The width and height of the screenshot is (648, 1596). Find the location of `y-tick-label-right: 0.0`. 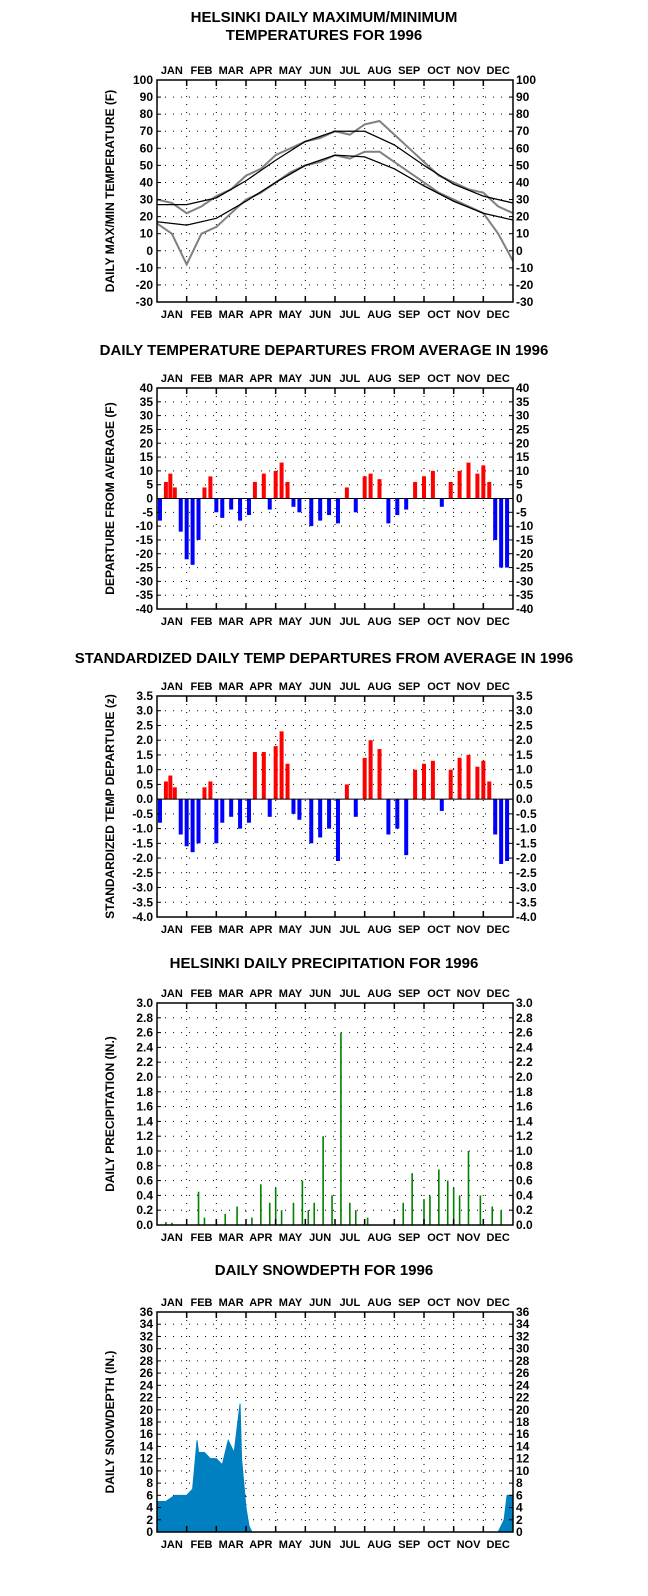

y-tick-label-right: 0.0 is located at coordinates (524, 1225).